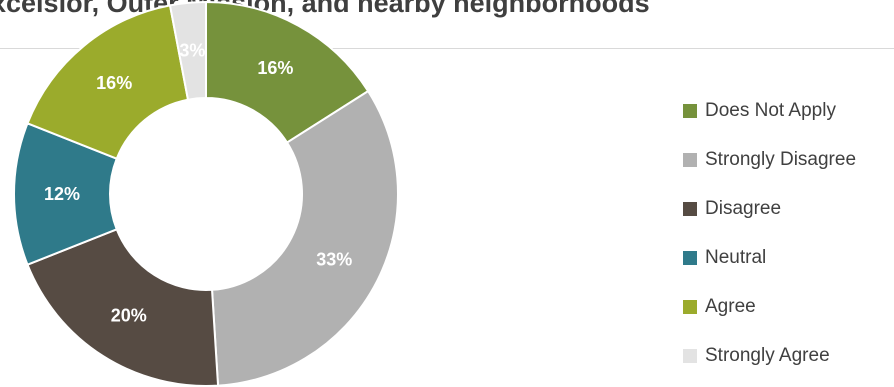  What do you see at coordinates (788, 306) in the screenshot?
I see `legend-item-agree: Agree` at bounding box center [788, 306].